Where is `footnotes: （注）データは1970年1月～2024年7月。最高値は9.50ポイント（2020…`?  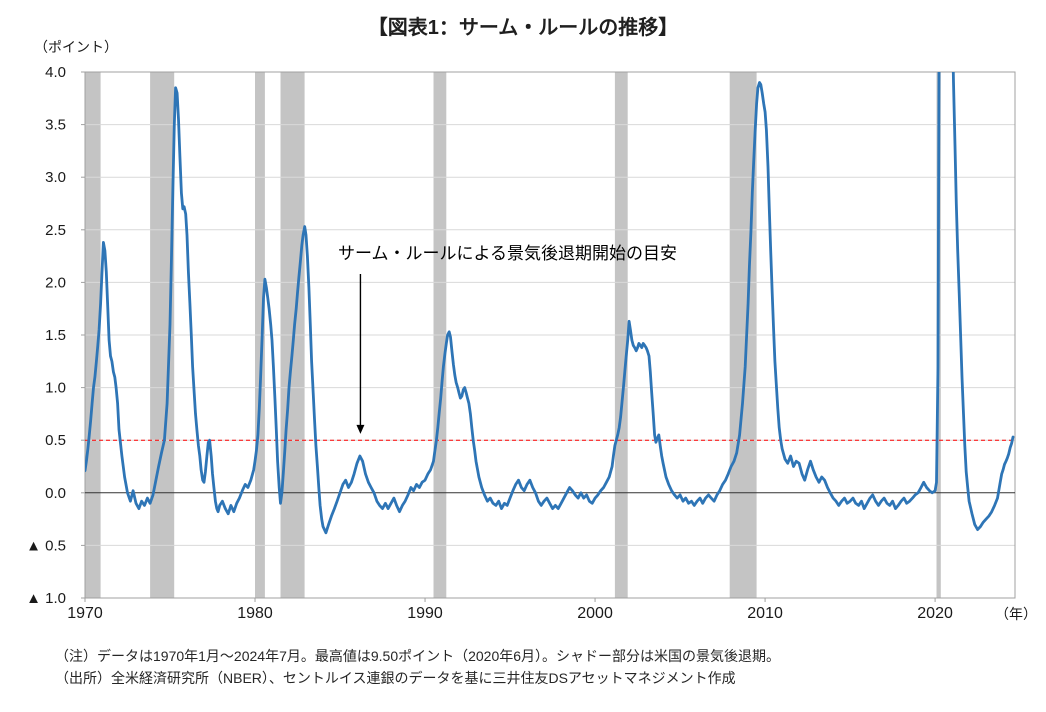
footnotes: （注）データは1970年1月～2024年7月。最高値は9.50ポイント（2020… is located at coordinates (545, 667).